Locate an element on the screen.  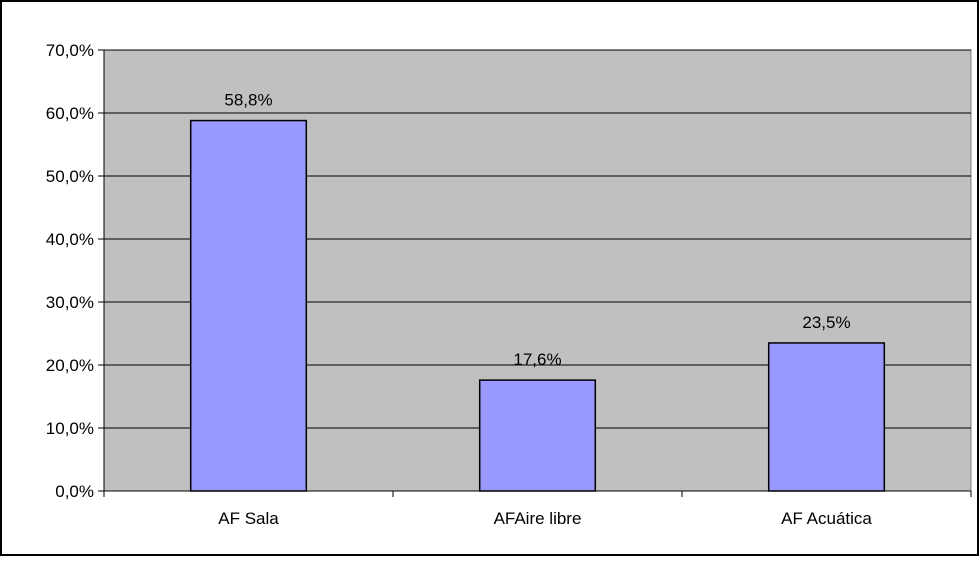
y-tick-label: 70,0% is located at coordinates (70, 50).